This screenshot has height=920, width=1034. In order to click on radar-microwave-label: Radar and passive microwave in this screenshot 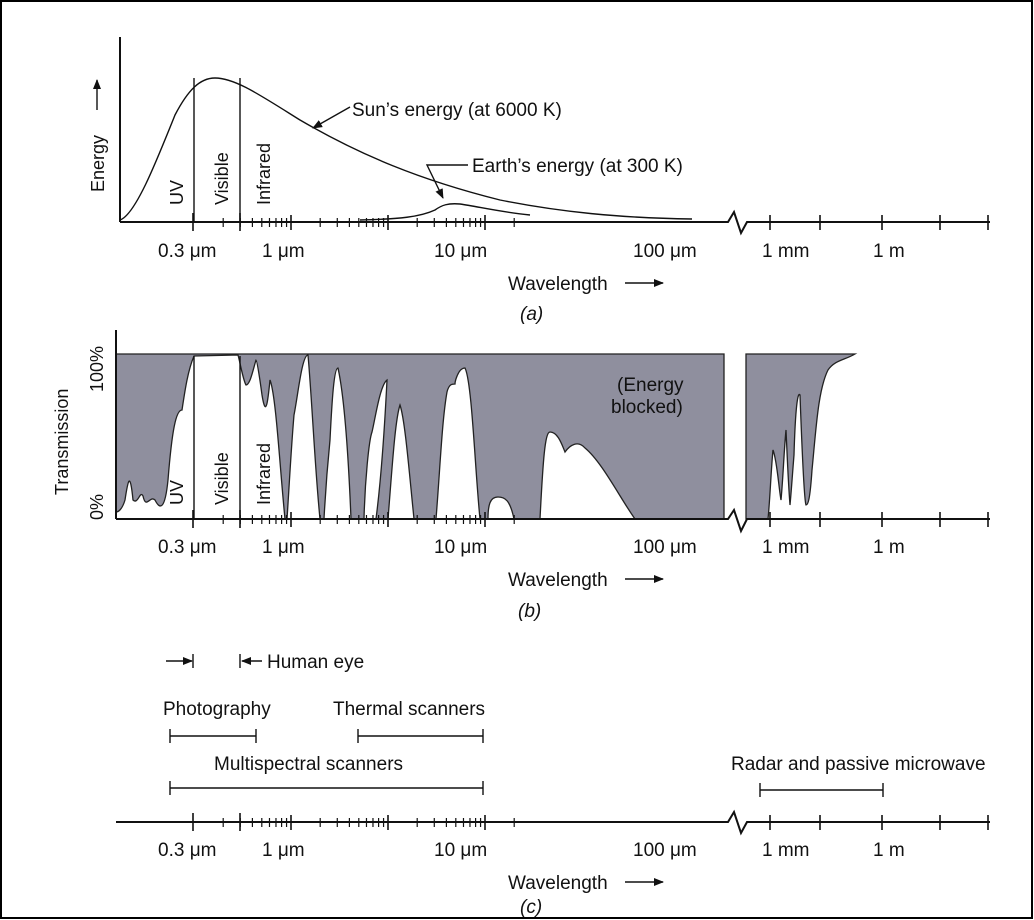, I will do `click(858, 764)`.